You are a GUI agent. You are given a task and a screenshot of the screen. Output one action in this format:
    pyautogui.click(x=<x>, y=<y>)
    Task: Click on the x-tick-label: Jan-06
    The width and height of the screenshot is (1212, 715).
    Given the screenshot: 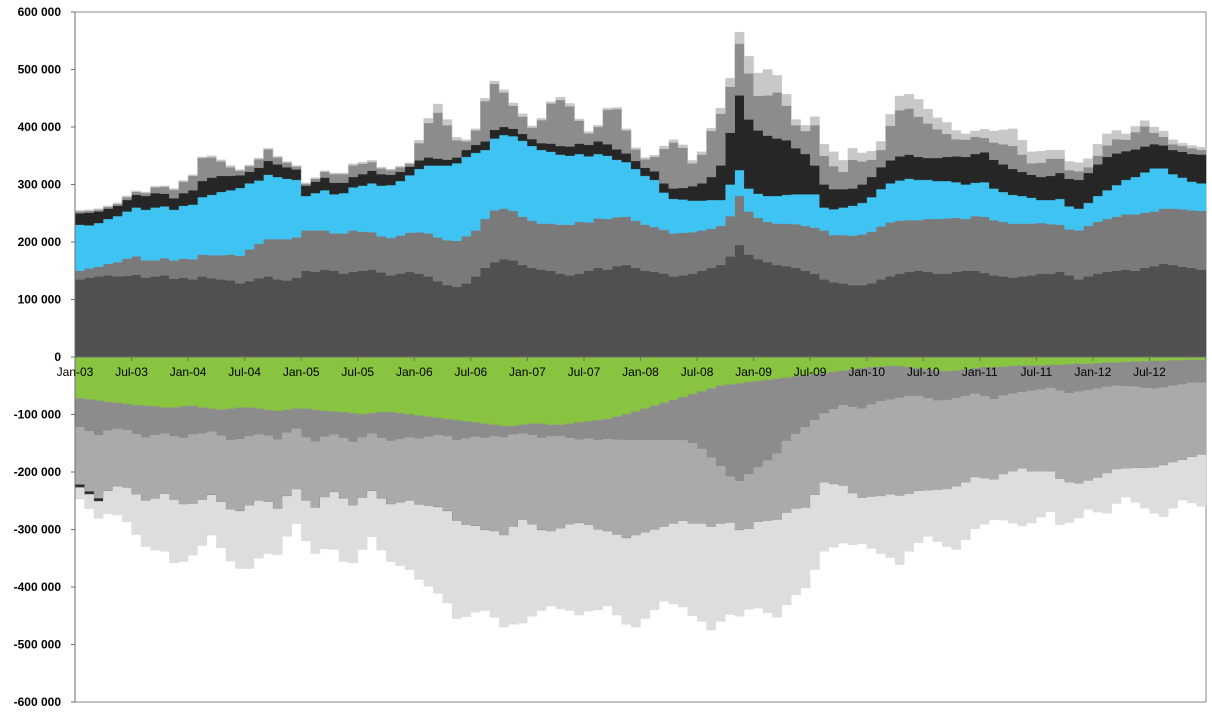 What is the action you would take?
    pyautogui.click(x=414, y=372)
    